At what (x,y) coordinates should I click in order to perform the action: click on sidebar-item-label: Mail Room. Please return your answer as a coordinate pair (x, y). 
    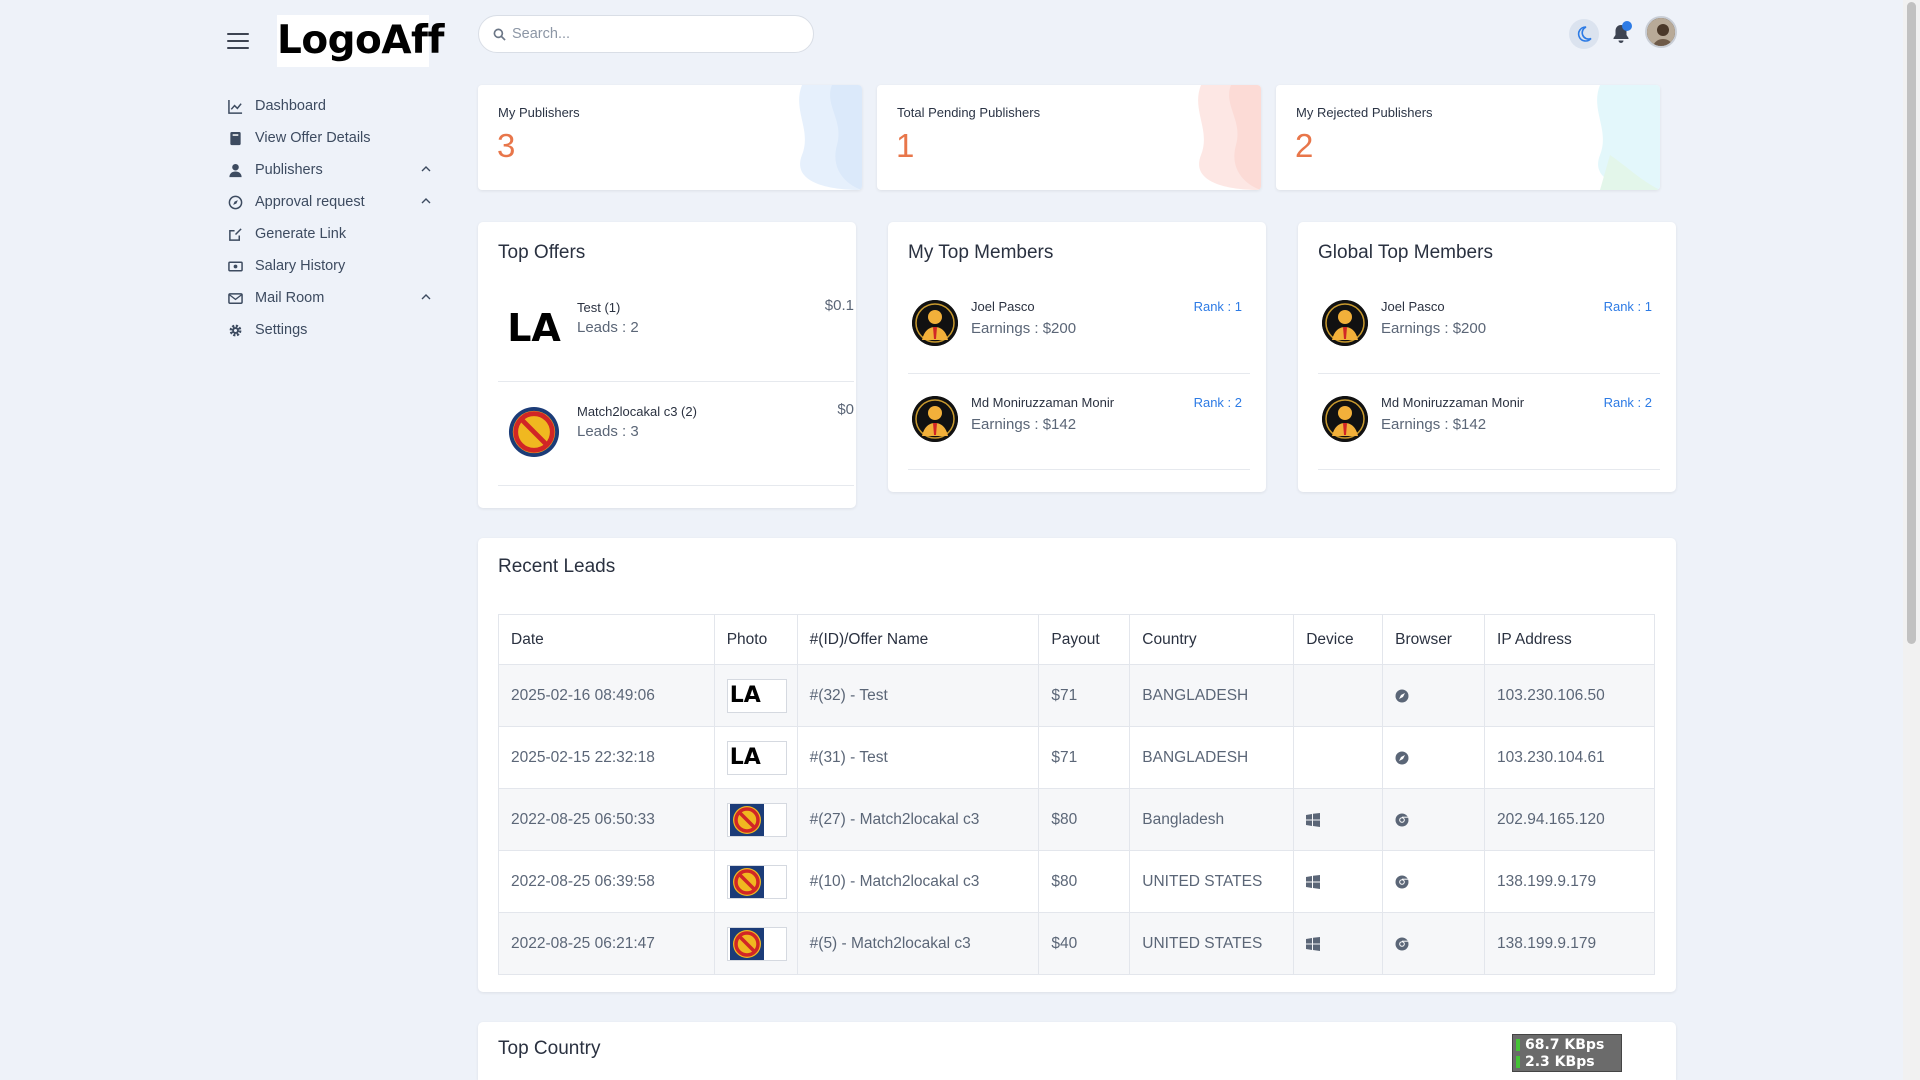
    Looking at the image, I should click on (290, 298).